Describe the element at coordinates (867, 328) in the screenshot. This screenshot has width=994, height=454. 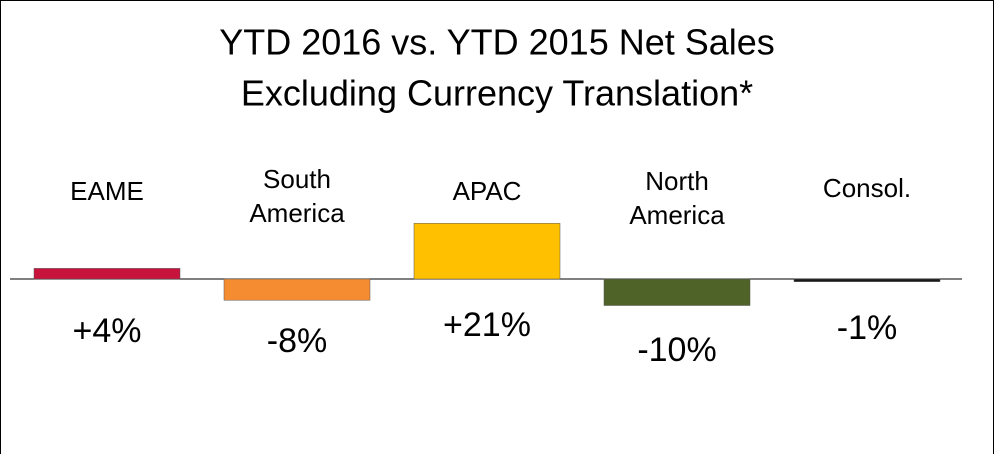
I see `value-label: -1%` at that location.